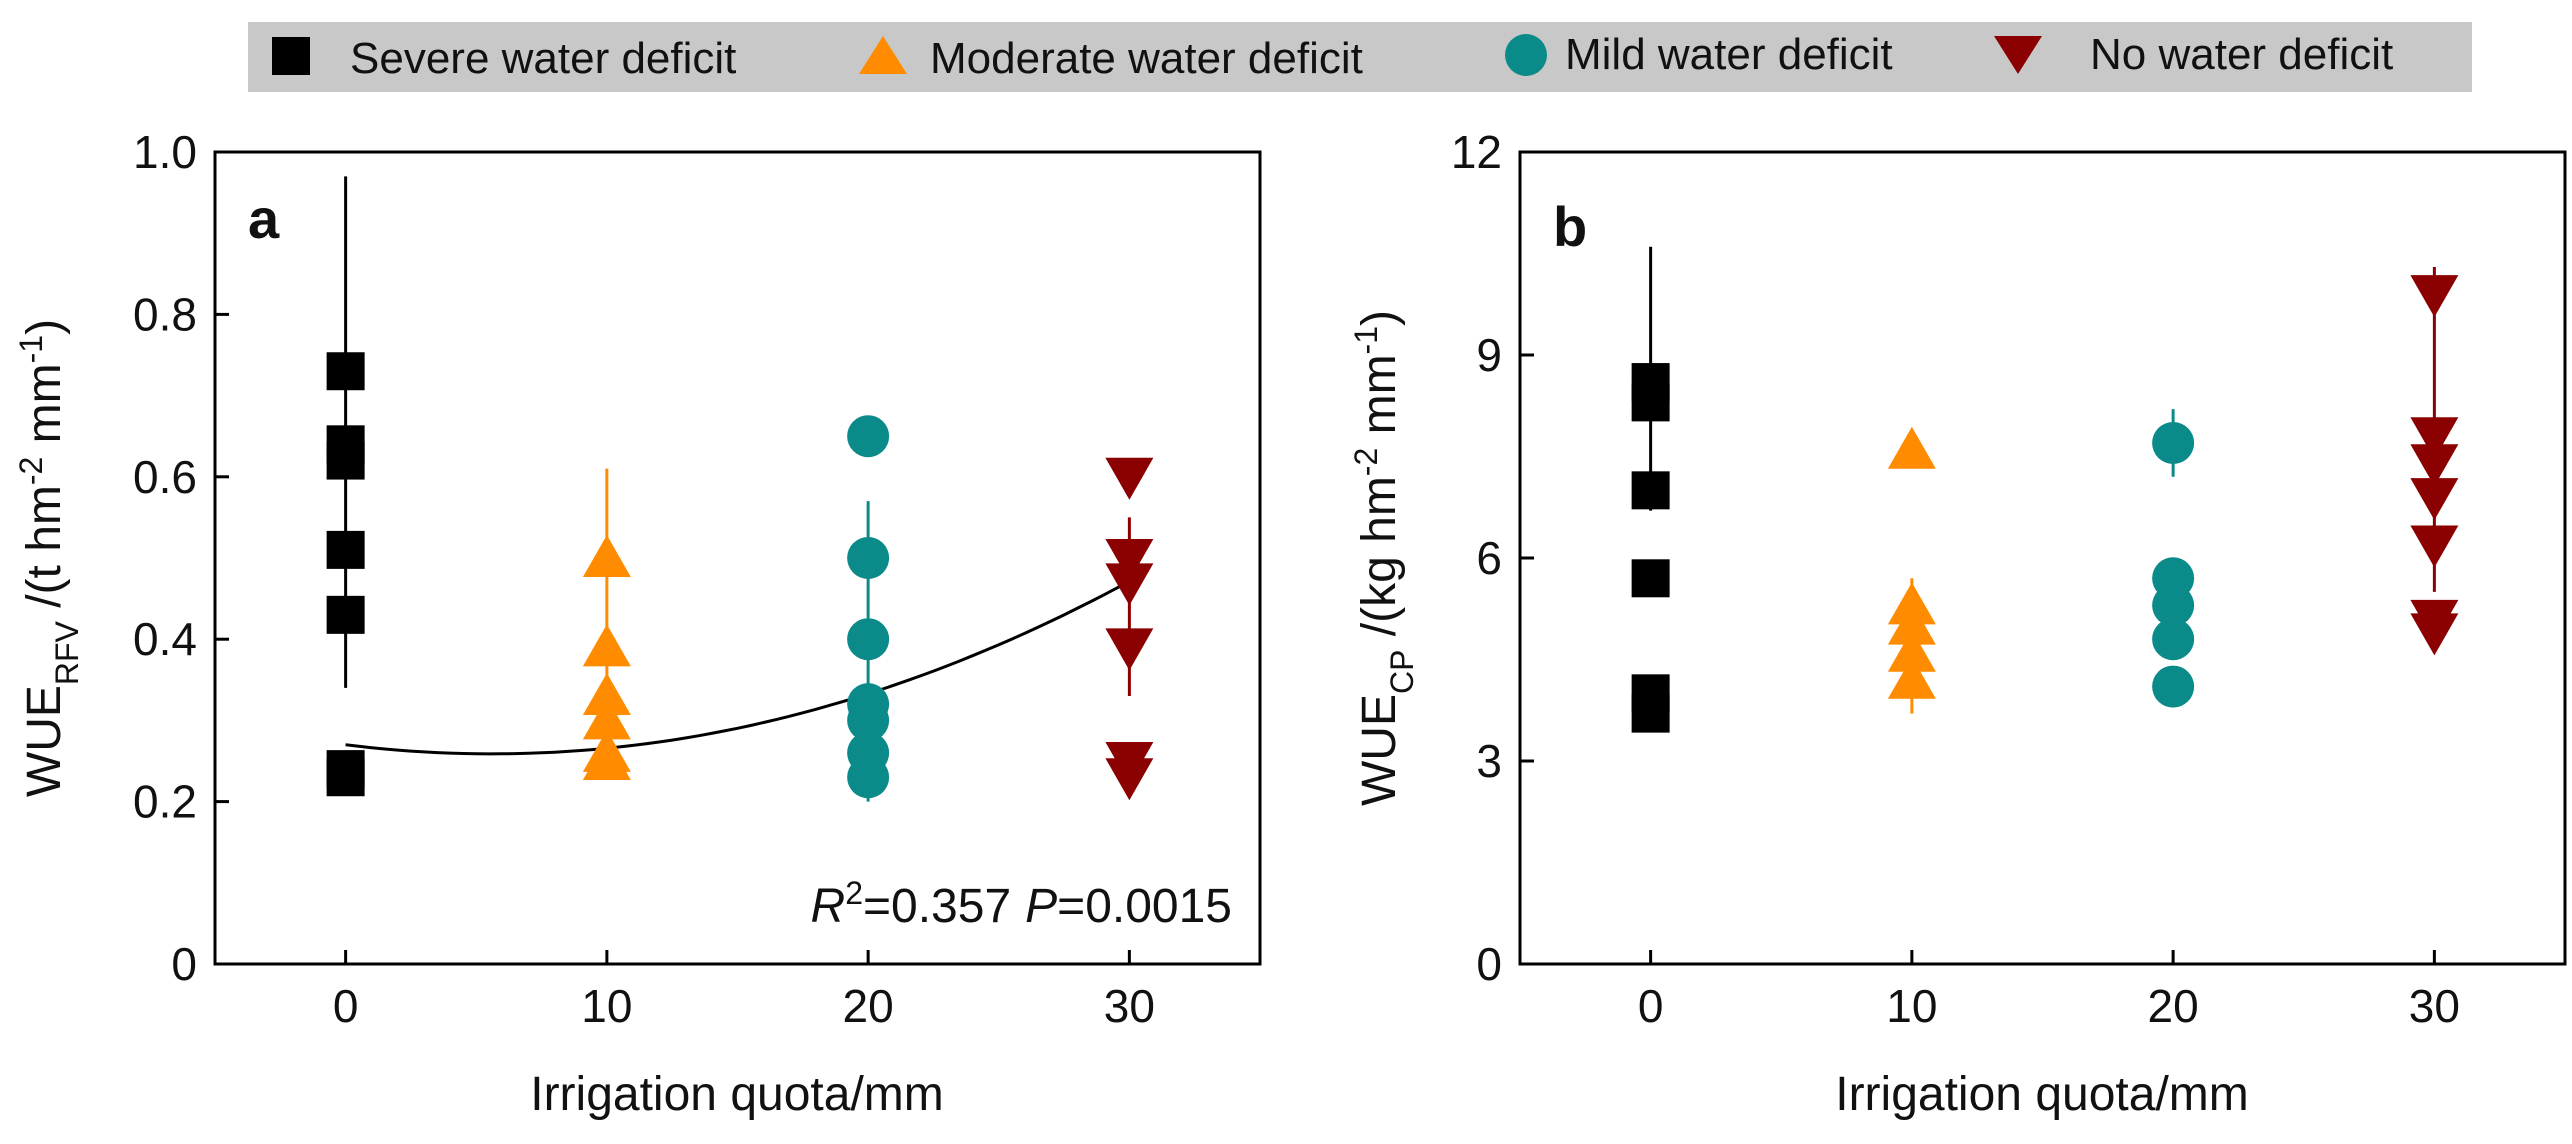  What do you see at coordinates (1476, 152) in the screenshot?
I see `y-tick-label: 12` at bounding box center [1476, 152].